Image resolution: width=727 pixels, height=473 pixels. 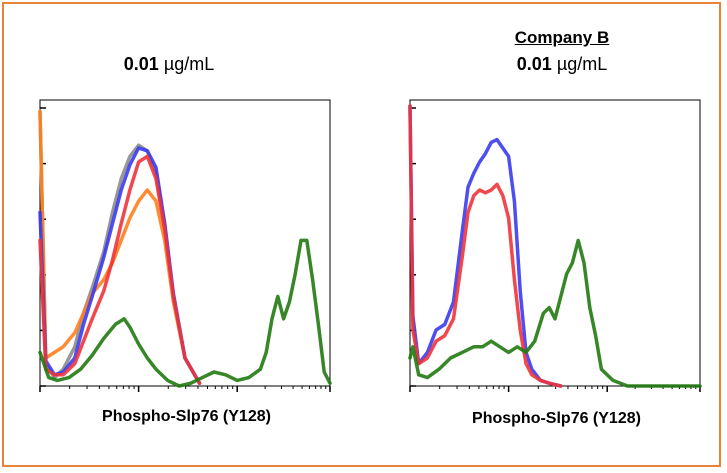 What do you see at coordinates (141, 64) in the screenshot?
I see `left-concentration-value: 0.01` at bounding box center [141, 64].